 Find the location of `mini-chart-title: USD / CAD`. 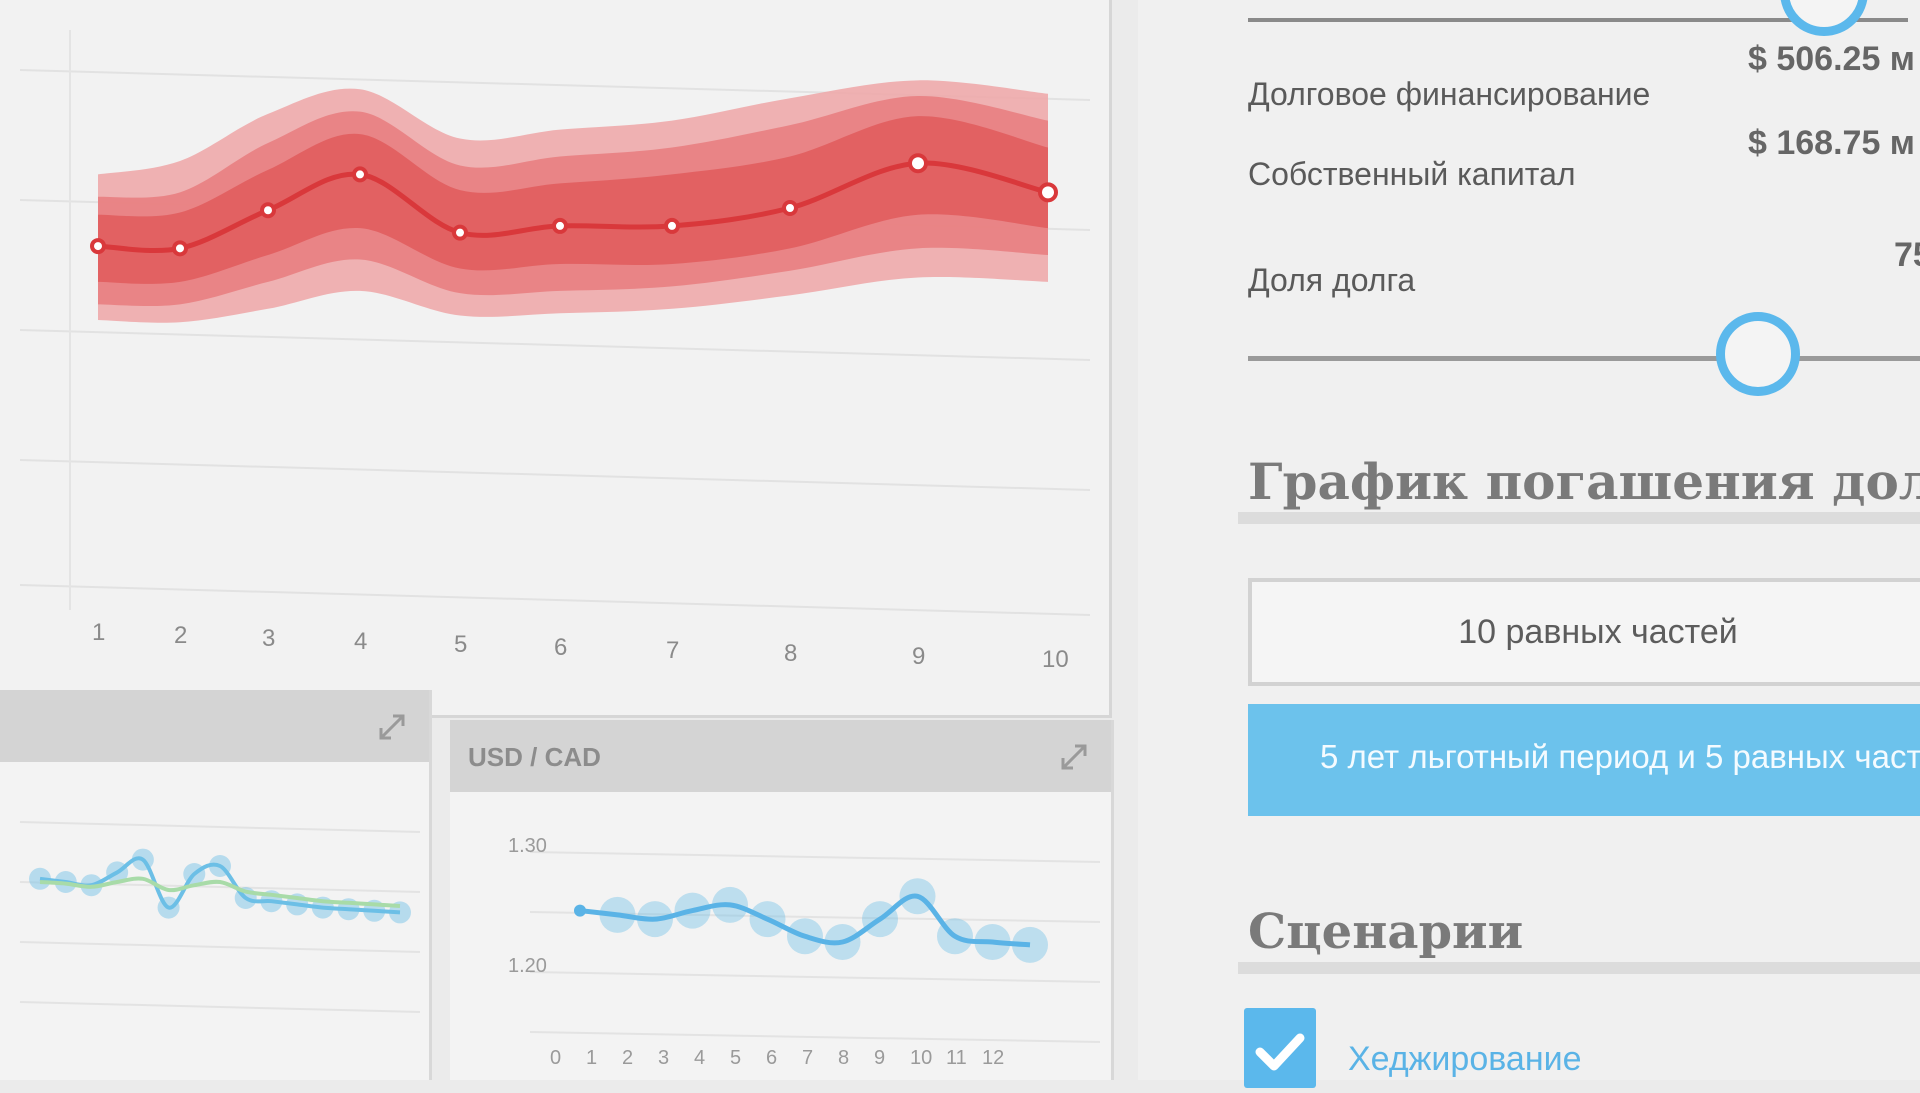

mini-chart-title: USD / CAD is located at coordinates (534, 757).